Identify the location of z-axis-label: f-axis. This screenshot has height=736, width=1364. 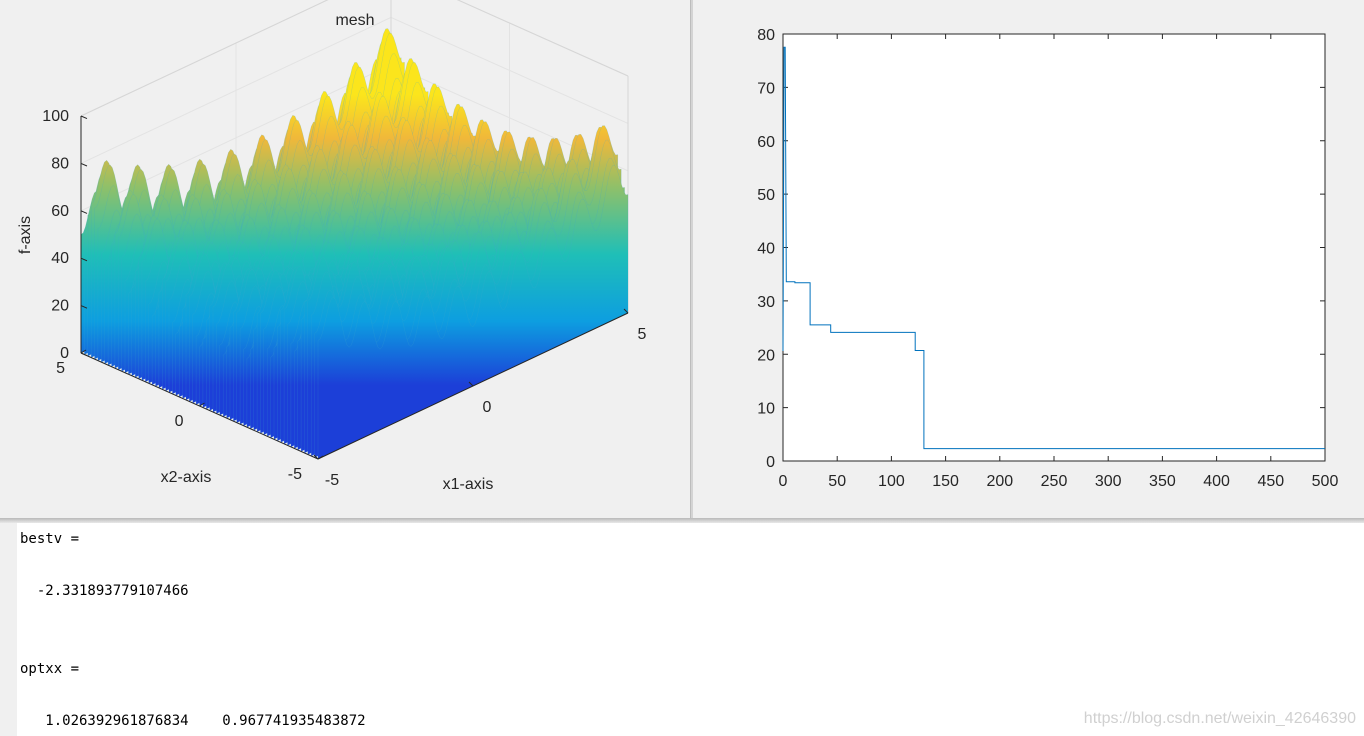
(25, 235).